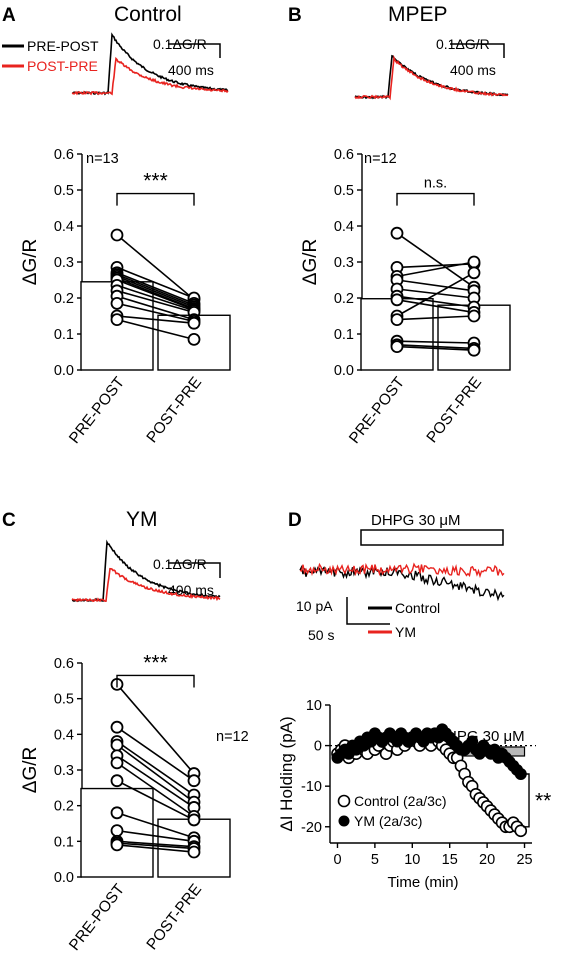  What do you see at coordinates (400, 801) in the screenshot?
I see `legend-control-label: Control (2a/3c)` at bounding box center [400, 801].